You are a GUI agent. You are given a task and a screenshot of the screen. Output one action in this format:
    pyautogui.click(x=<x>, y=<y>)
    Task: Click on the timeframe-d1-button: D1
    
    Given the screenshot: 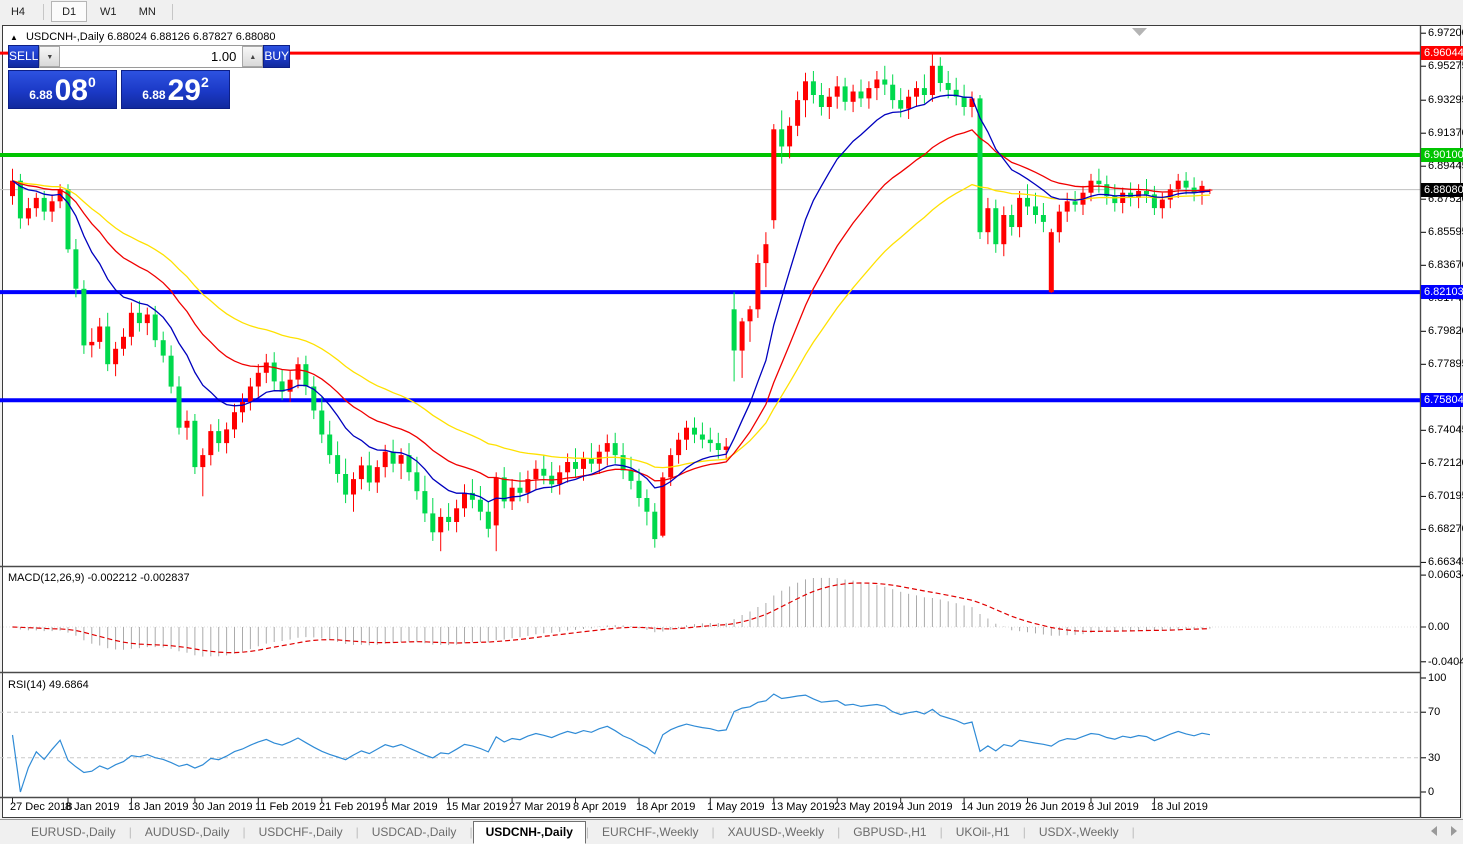 What is the action you would take?
    pyautogui.click(x=69, y=11)
    